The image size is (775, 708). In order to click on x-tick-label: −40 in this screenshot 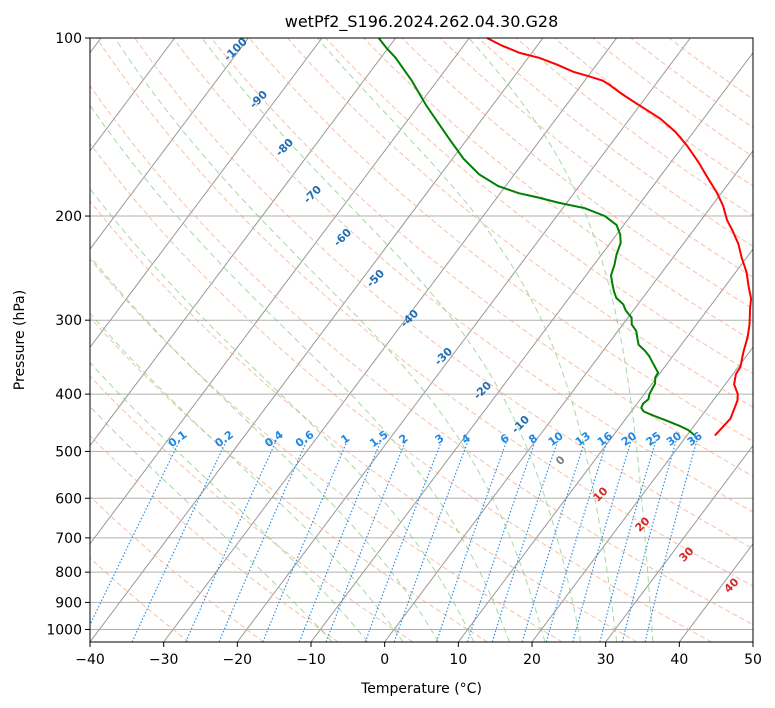, I will do `click(90, 660)`.